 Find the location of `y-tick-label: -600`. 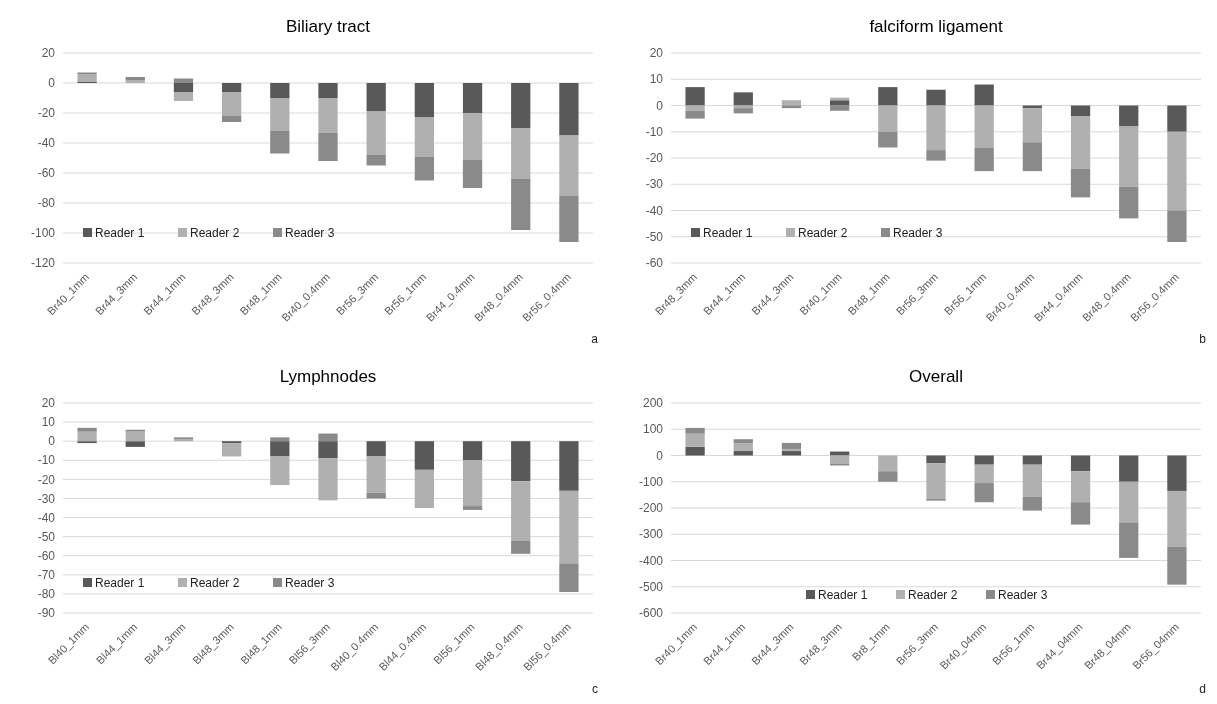

y-tick-label: -600 is located at coordinates (651, 613).